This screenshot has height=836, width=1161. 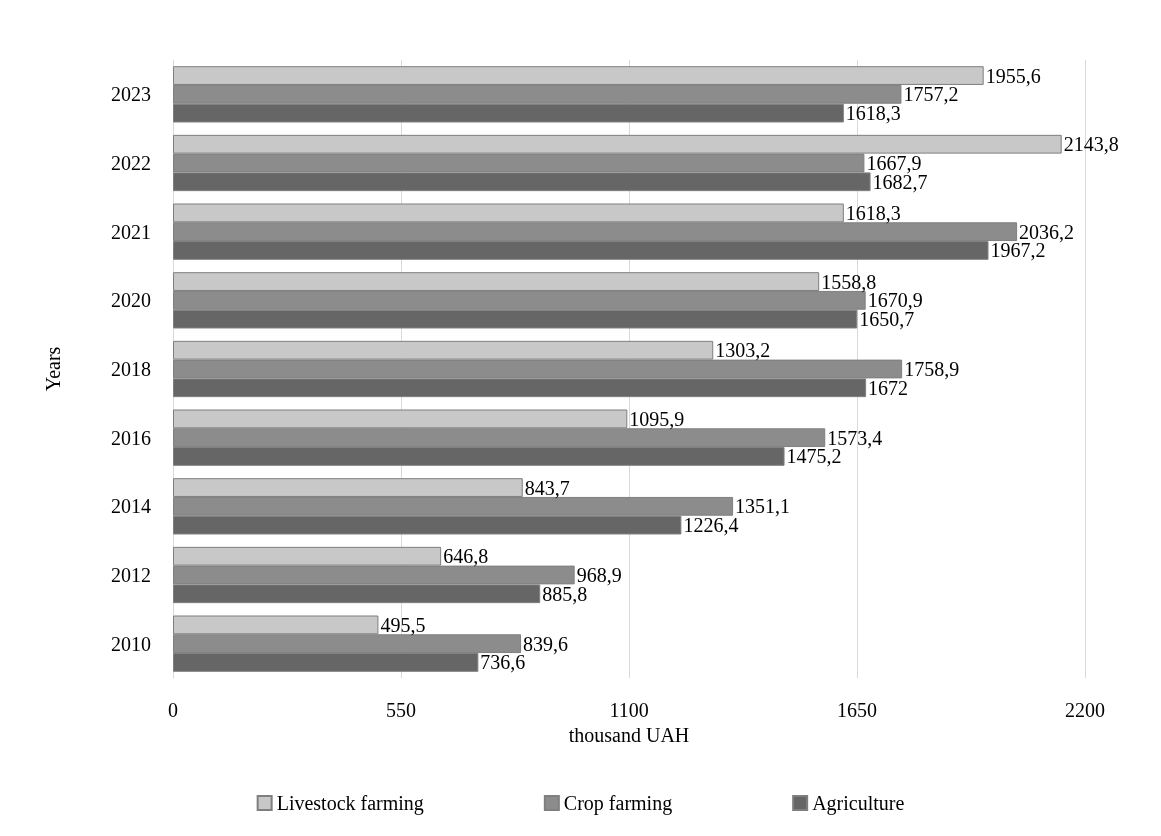 What do you see at coordinates (1013, 75) in the screenshot?
I see `data-label: 1955,6` at bounding box center [1013, 75].